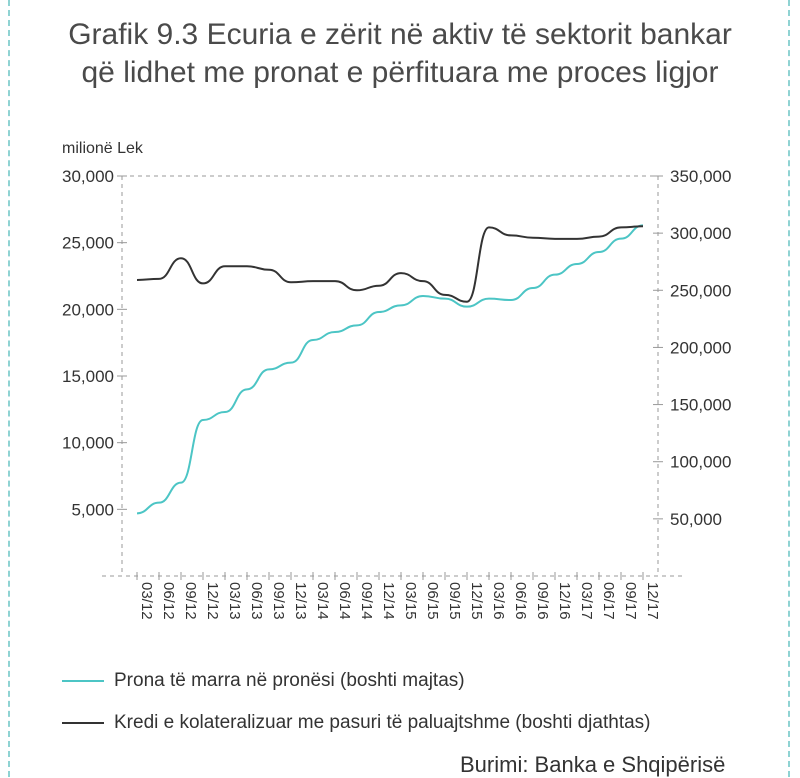 Image resolution: width=800 pixels, height=778 pixels. I want to click on x-axis-tick-label: 06/13, so click(256, 601).